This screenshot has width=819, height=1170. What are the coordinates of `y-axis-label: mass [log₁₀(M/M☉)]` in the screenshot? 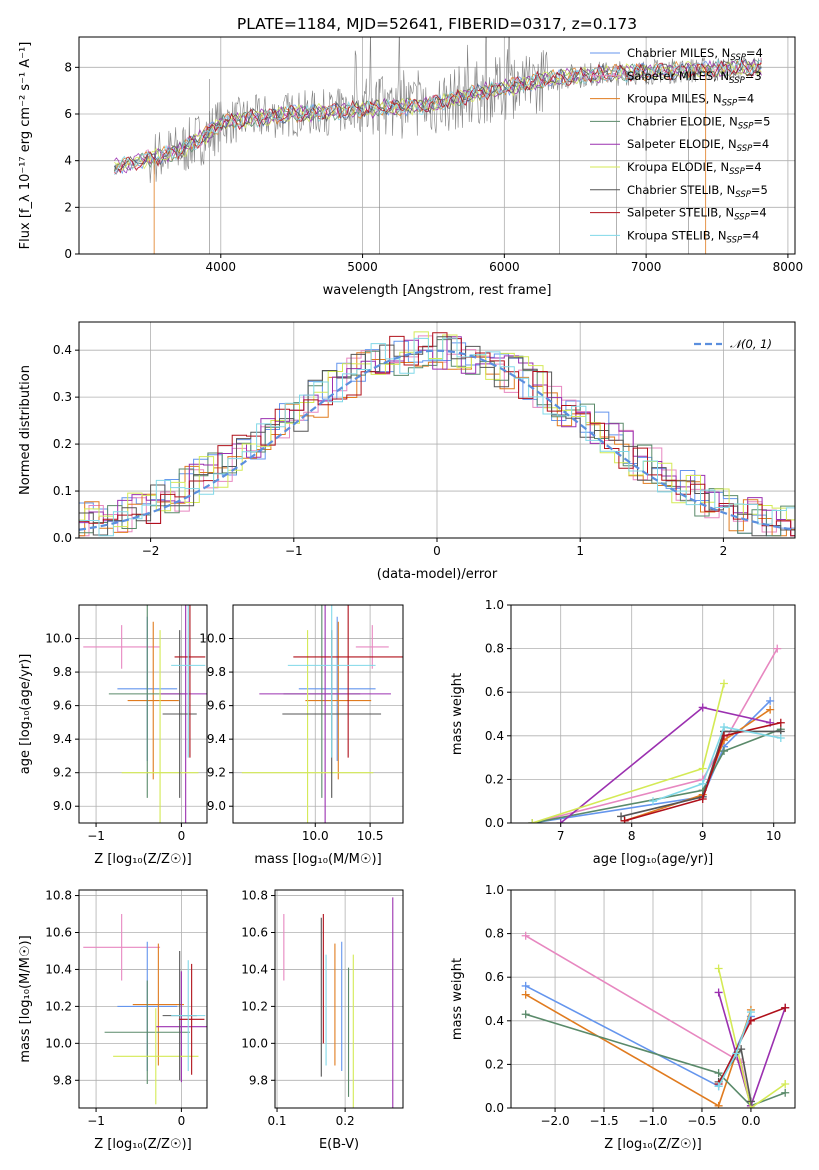 It's located at (25, 998).